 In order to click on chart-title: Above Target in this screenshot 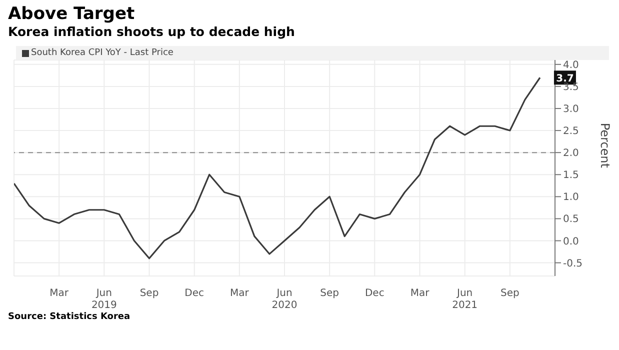, I will do `click(72, 14)`.